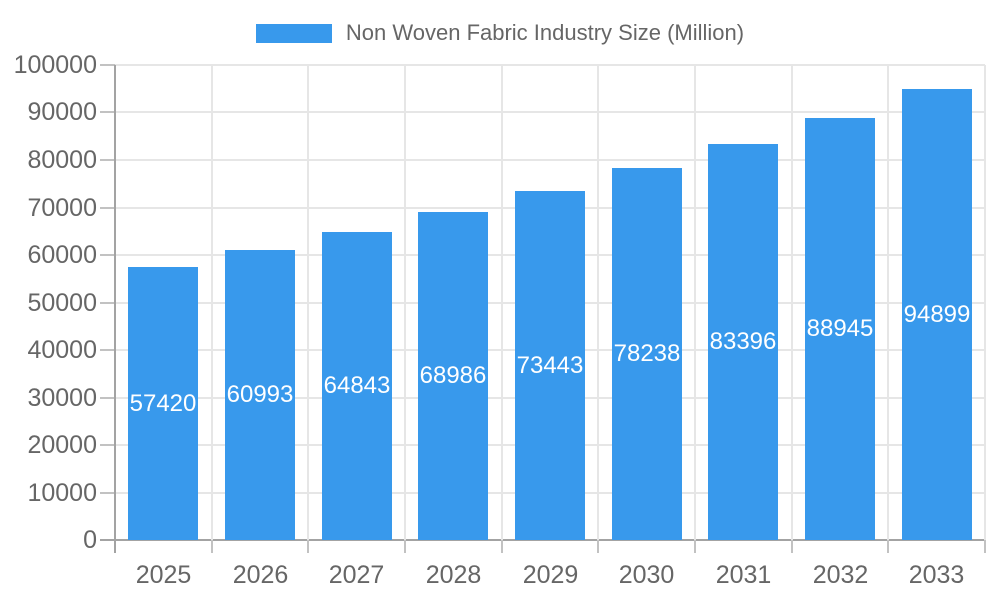 The height and width of the screenshot is (600, 1000). Describe the element at coordinates (62, 350) in the screenshot. I see `y-axis-tick-label: 40000` at that location.